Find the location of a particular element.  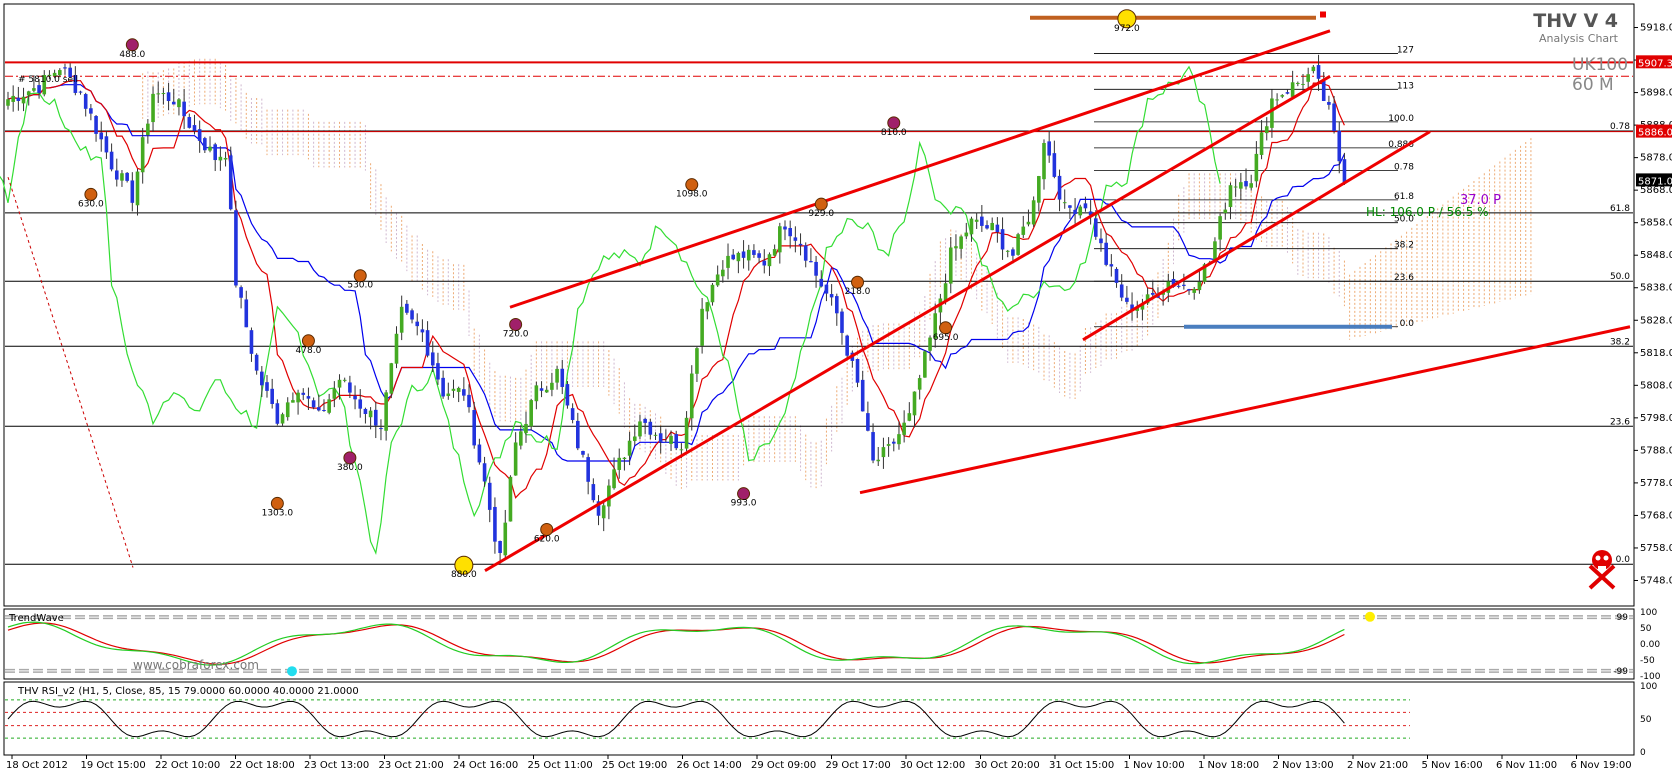

swing-label: 1303.0 is located at coordinates (278, 513).